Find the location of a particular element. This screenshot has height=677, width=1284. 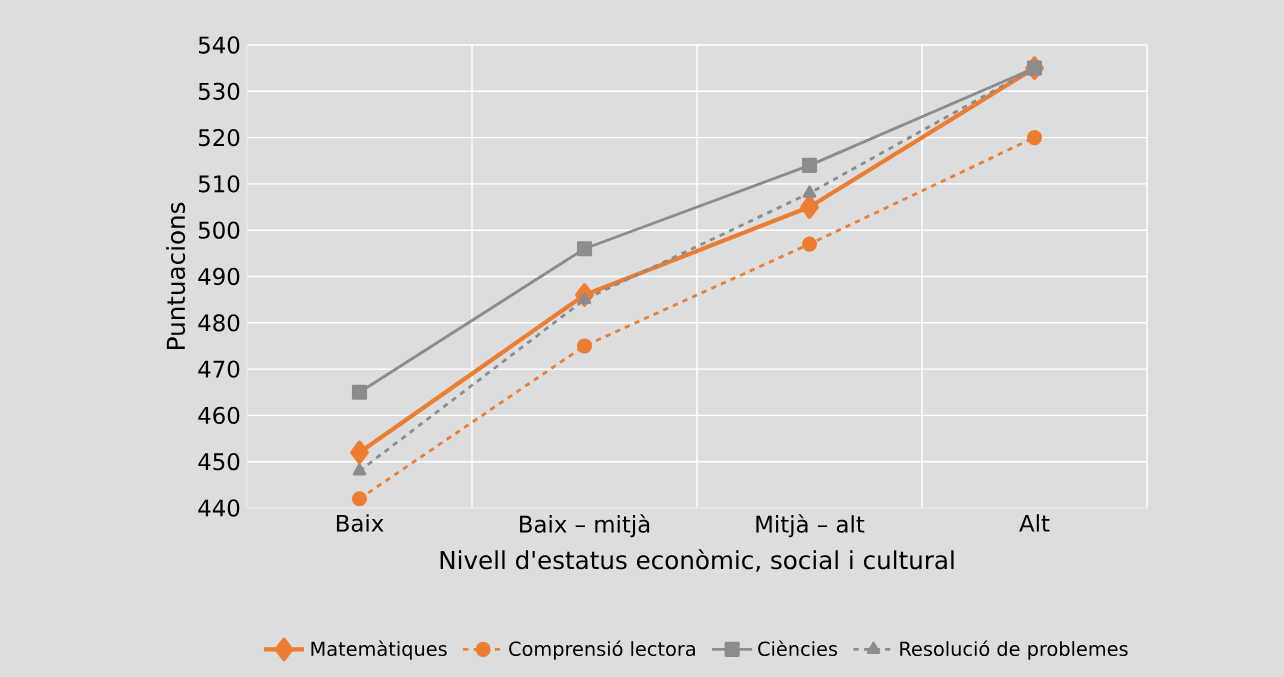

y-tick-label: 470 is located at coordinates (219, 369).